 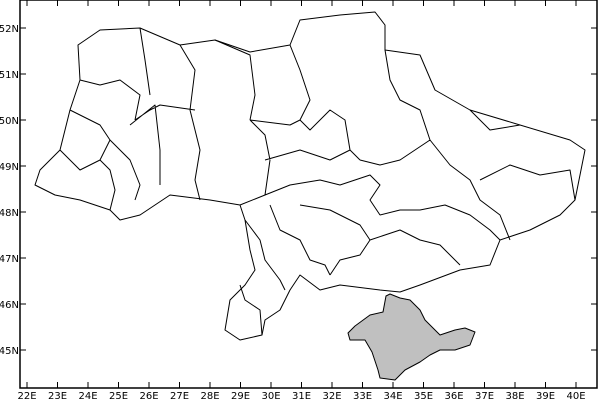 I want to click on lon-label: 29E, so click(x=240, y=395).